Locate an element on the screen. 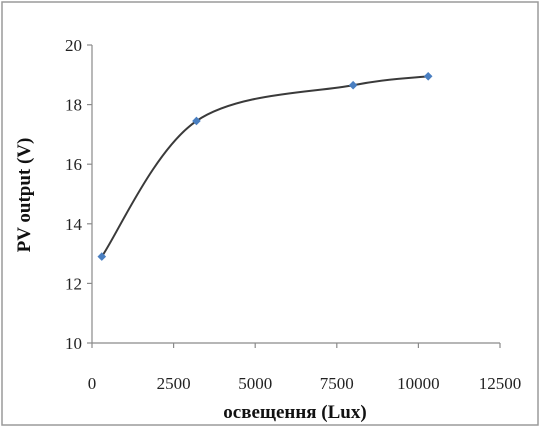  x-tick-label: 5000 is located at coordinates (255, 383).